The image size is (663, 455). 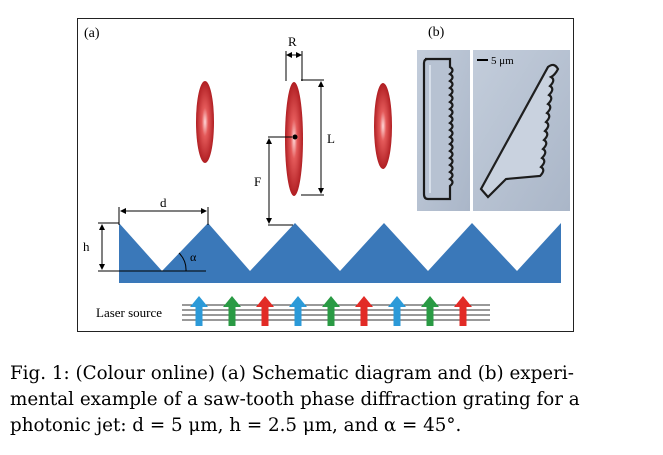 I want to click on angle-marker: α, so click(x=184, y=261).